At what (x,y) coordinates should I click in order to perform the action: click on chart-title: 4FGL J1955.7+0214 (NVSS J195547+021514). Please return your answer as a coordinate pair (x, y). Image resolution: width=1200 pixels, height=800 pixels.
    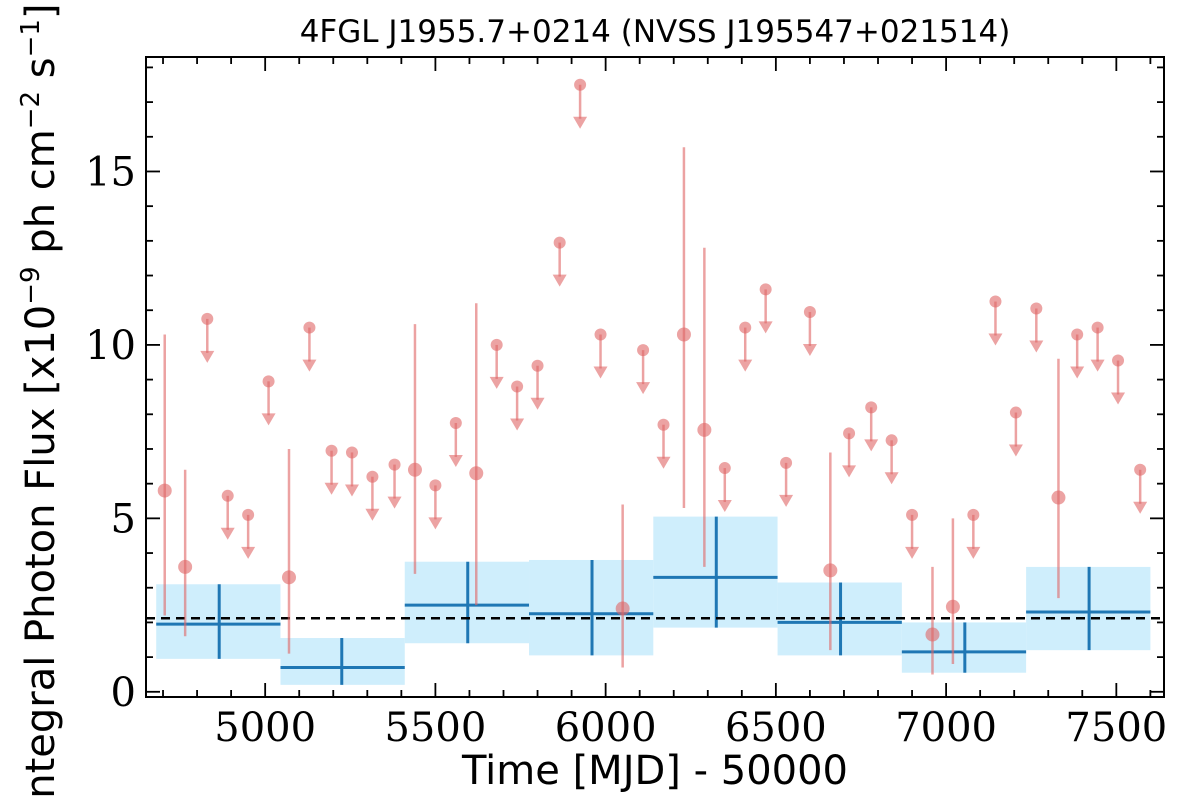
    Looking at the image, I should click on (655, 32).